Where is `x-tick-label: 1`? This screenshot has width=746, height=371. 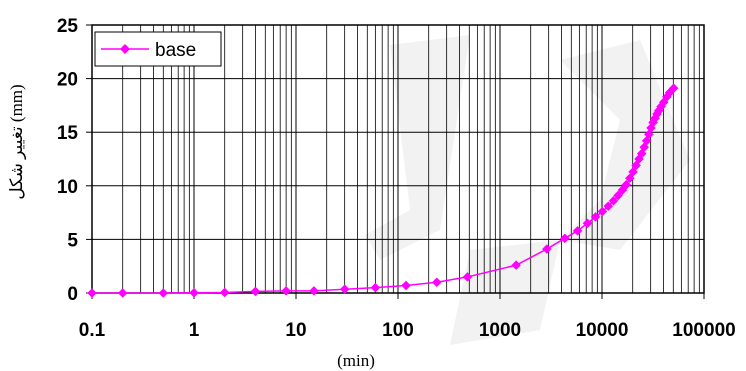
x-tick-label: 1 is located at coordinates (194, 330).